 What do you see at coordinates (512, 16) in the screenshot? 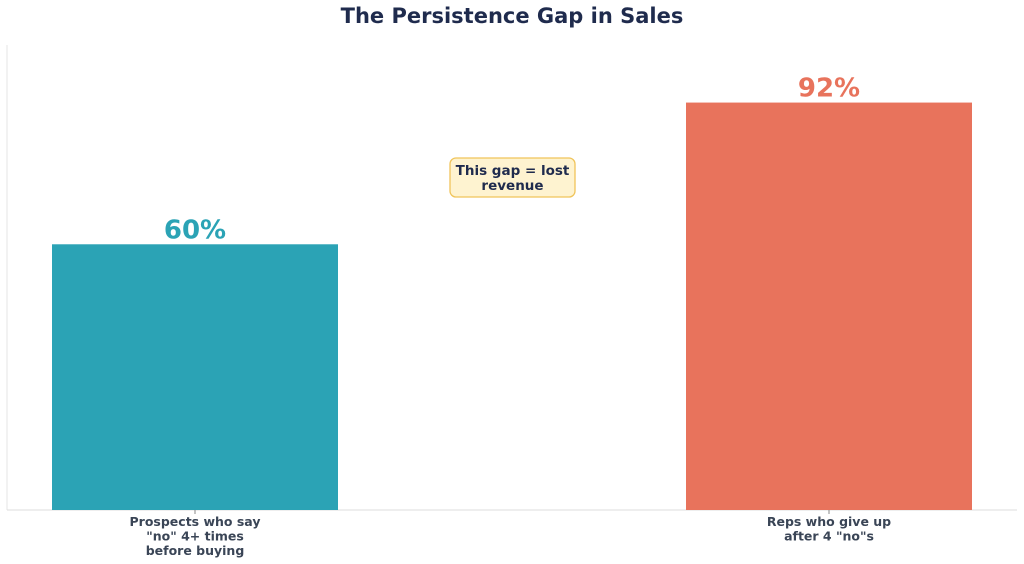
I see `chart-title: The Persistence Gap in Sales` at bounding box center [512, 16].